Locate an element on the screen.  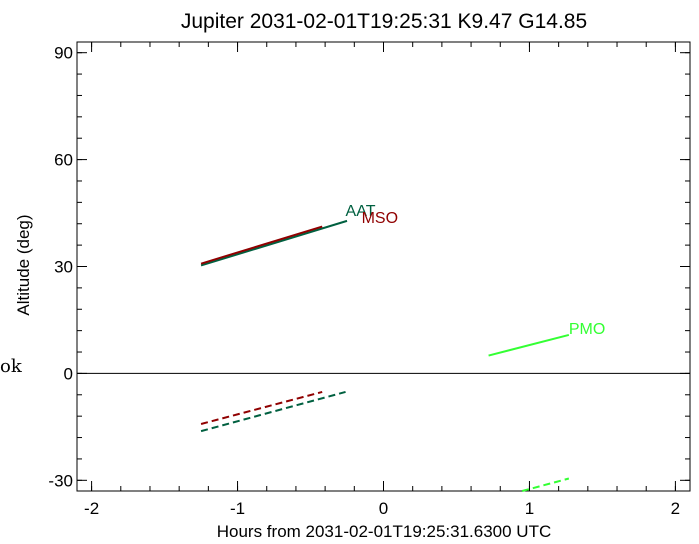
mso-line is located at coordinates (261, 245).